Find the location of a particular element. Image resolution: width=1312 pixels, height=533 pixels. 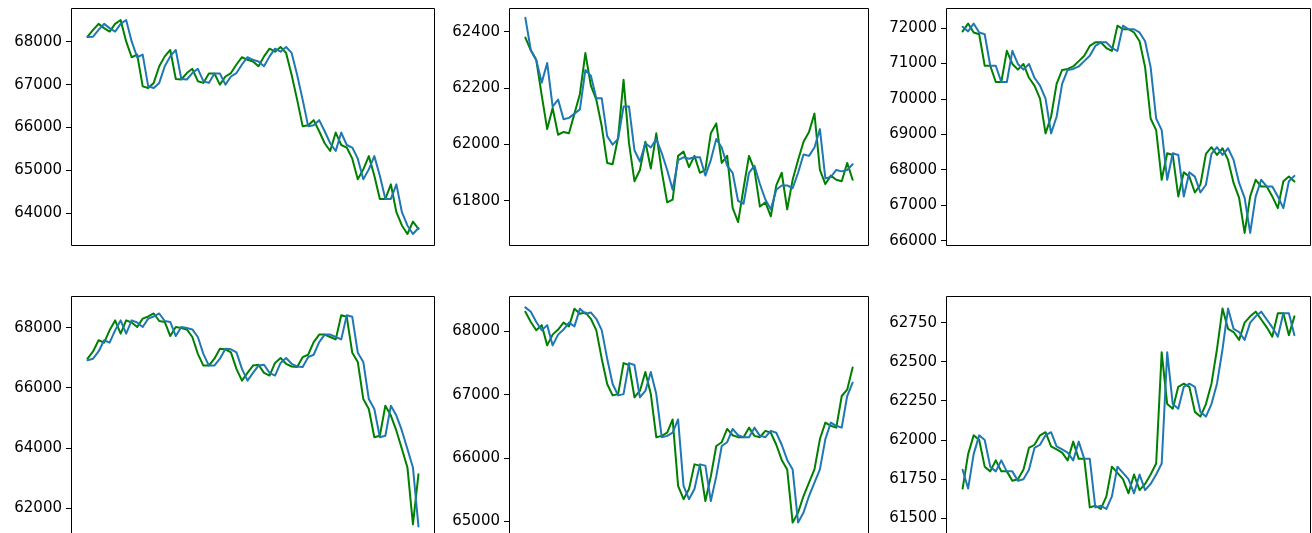

y-tick-label: 61500 is located at coordinates (913, 517).